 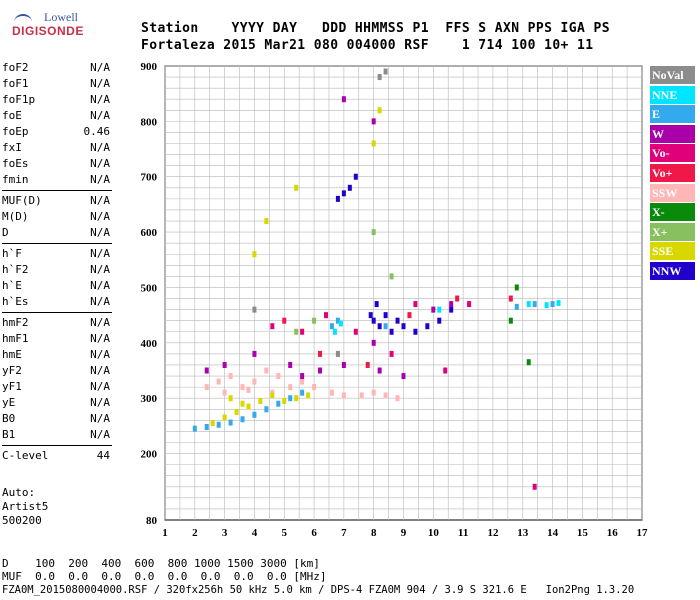 I want to click on param-row: foEp 0.46, so click(x=57, y=132).